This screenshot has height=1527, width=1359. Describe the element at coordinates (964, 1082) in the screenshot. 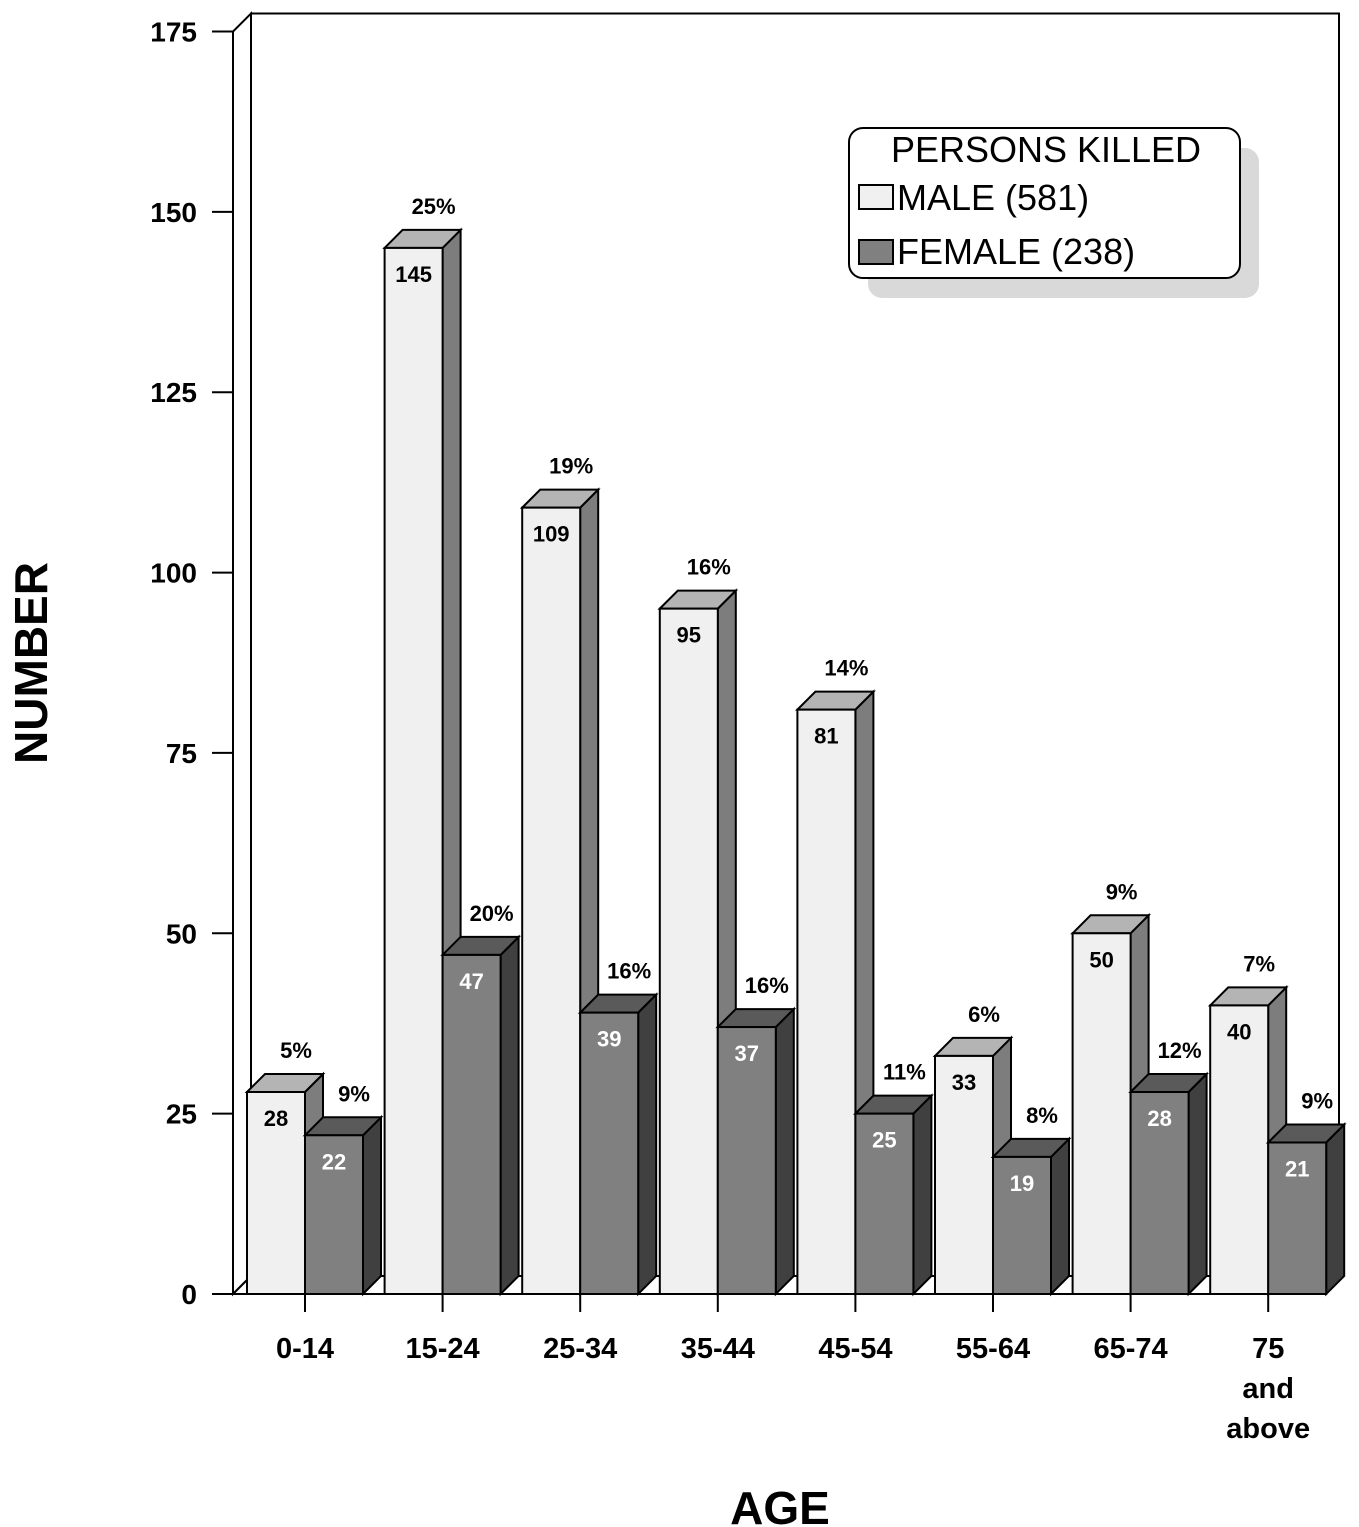

I see `bar-value-label-male: 33` at that location.